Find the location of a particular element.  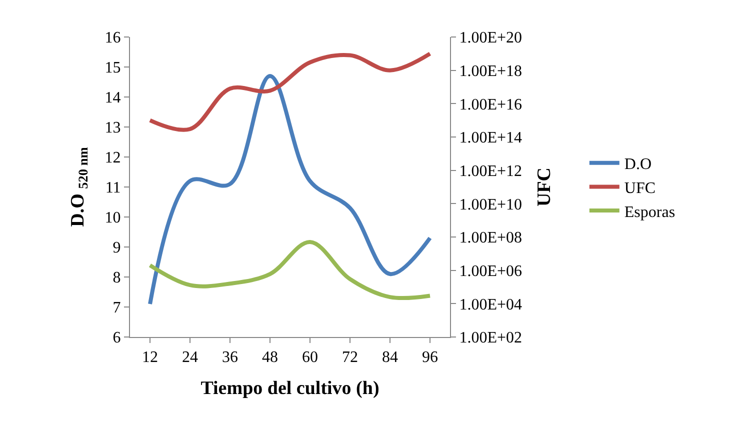

y-tick-label: 15 is located at coordinates (112, 68).